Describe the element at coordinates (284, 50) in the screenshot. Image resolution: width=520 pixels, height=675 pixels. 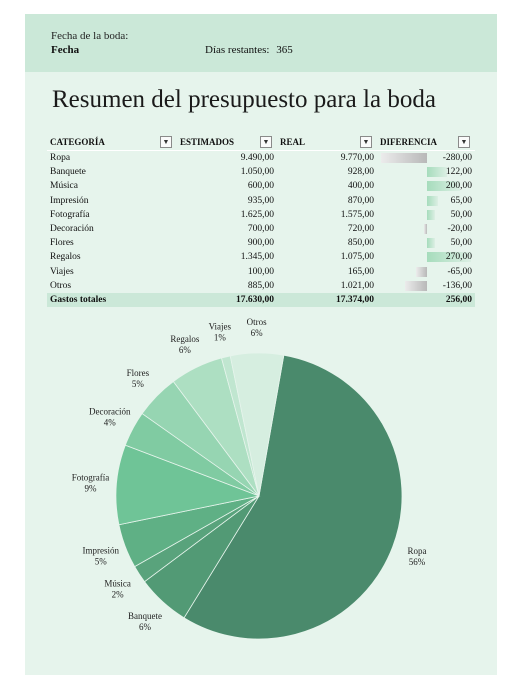
I see `days-remaining-value: 365` at that location.